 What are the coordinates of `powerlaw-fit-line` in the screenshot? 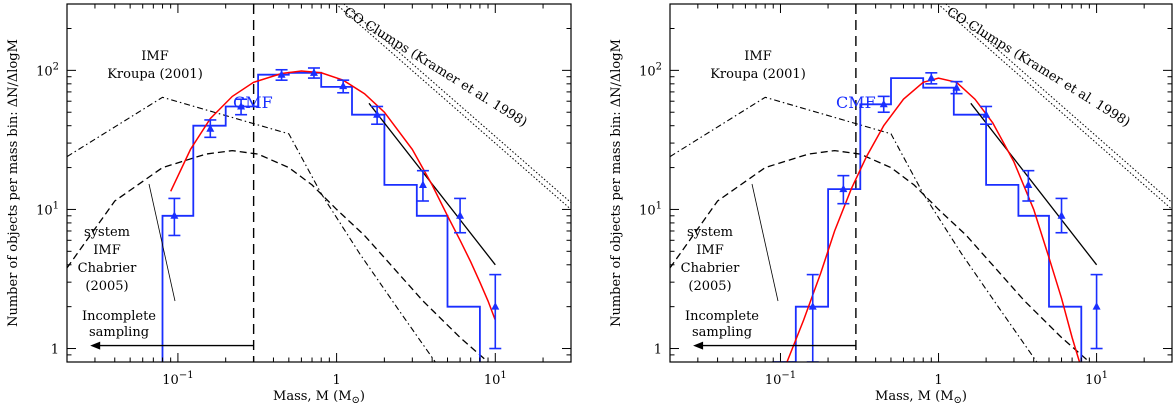 It's located at (1034, 184).